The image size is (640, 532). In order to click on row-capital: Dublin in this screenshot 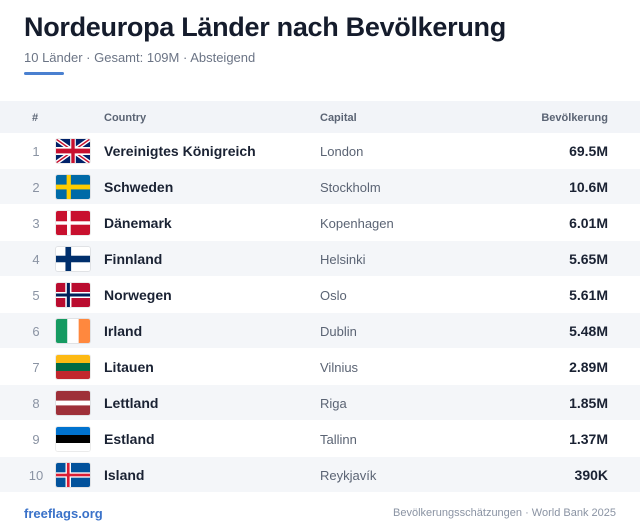, I will do `click(338, 331)`.